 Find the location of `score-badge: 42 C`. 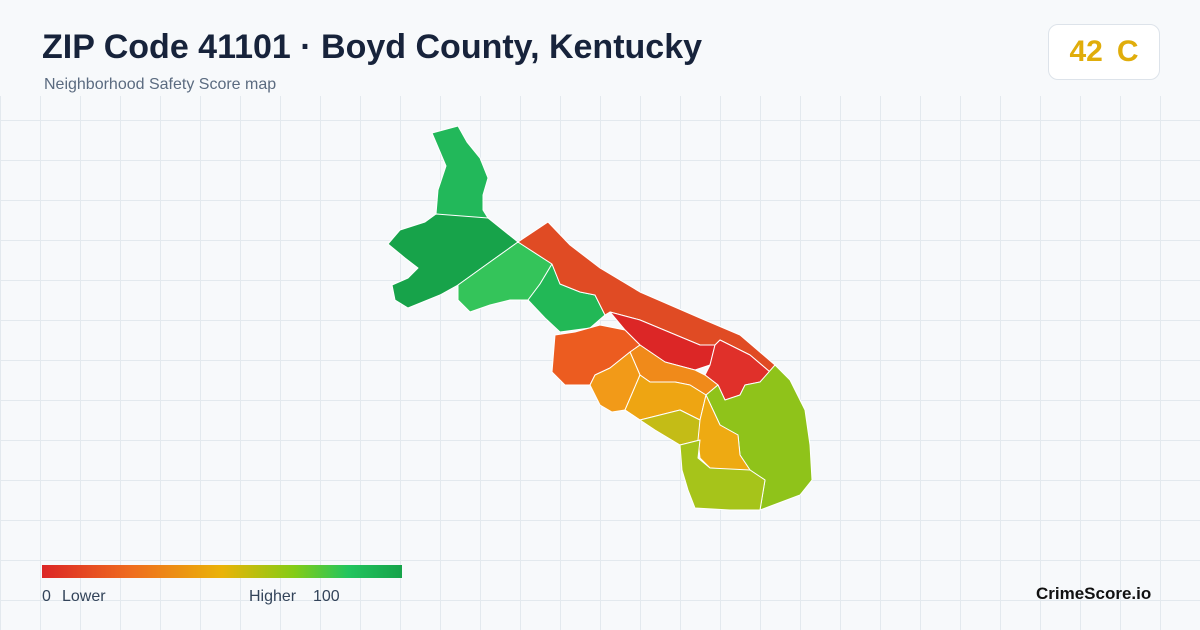

score-badge: 42 C is located at coordinates (1104, 52).